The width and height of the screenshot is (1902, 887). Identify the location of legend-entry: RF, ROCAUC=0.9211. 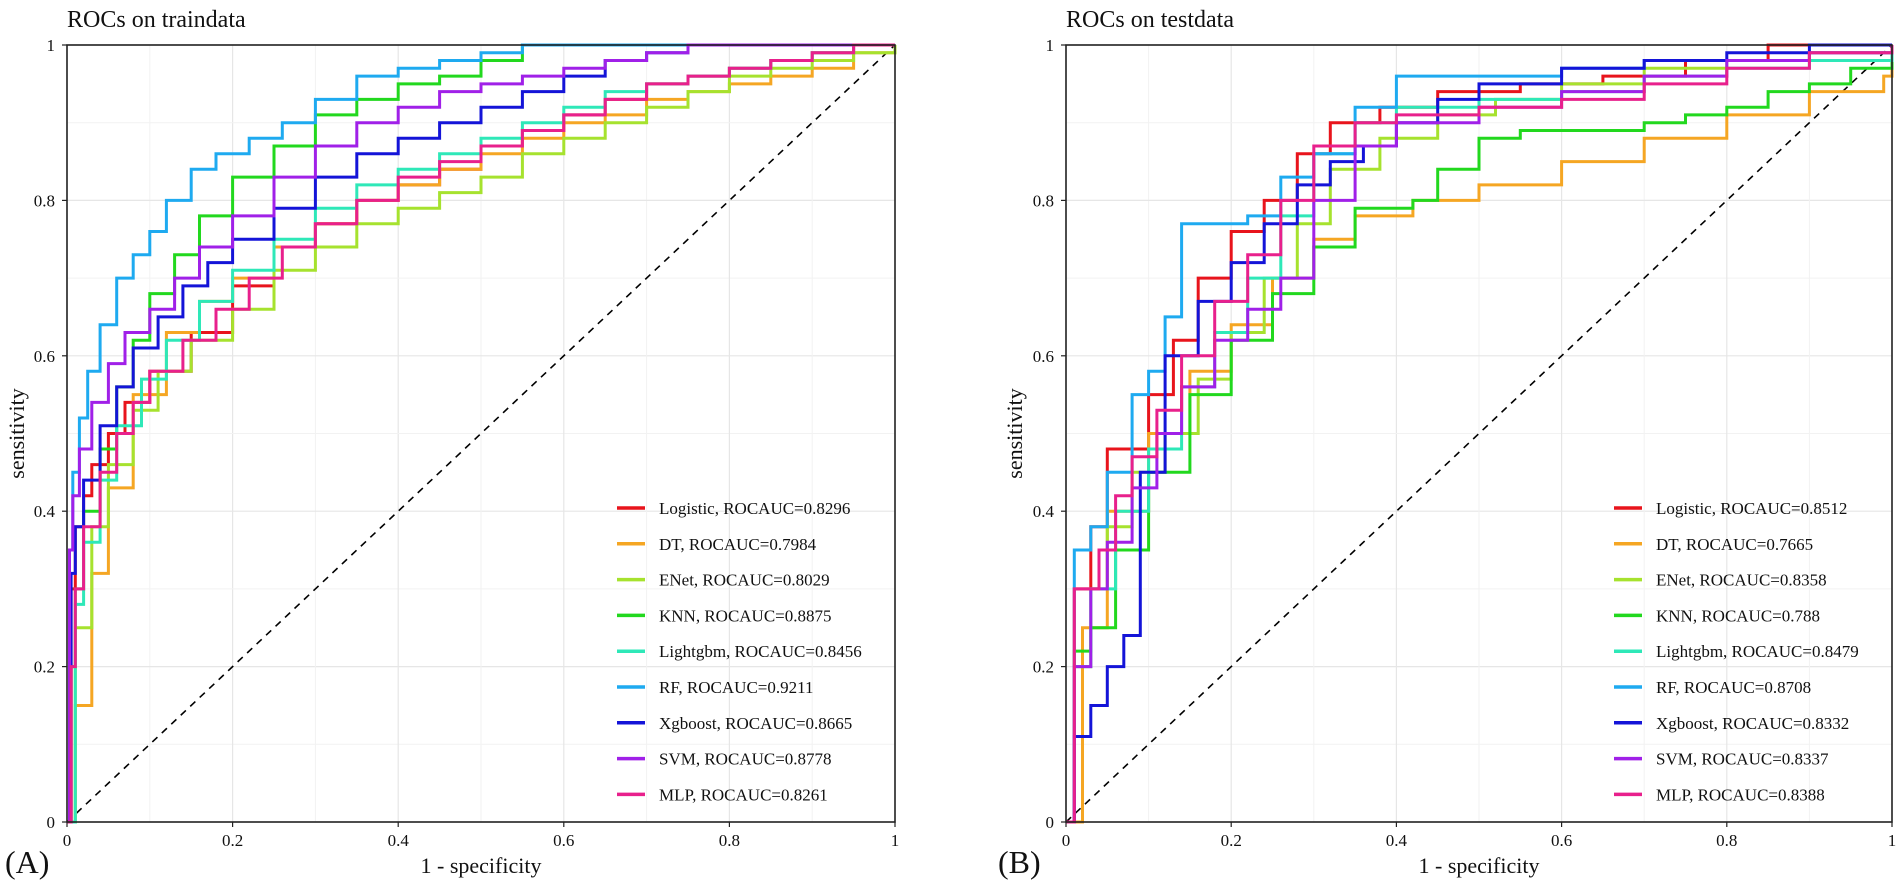
(736, 687).